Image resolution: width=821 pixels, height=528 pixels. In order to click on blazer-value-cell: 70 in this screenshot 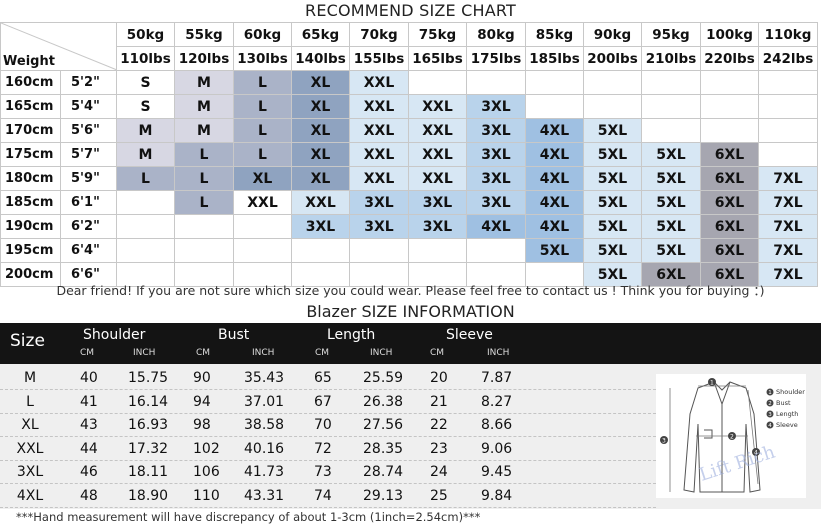, I will do `click(323, 425)`.